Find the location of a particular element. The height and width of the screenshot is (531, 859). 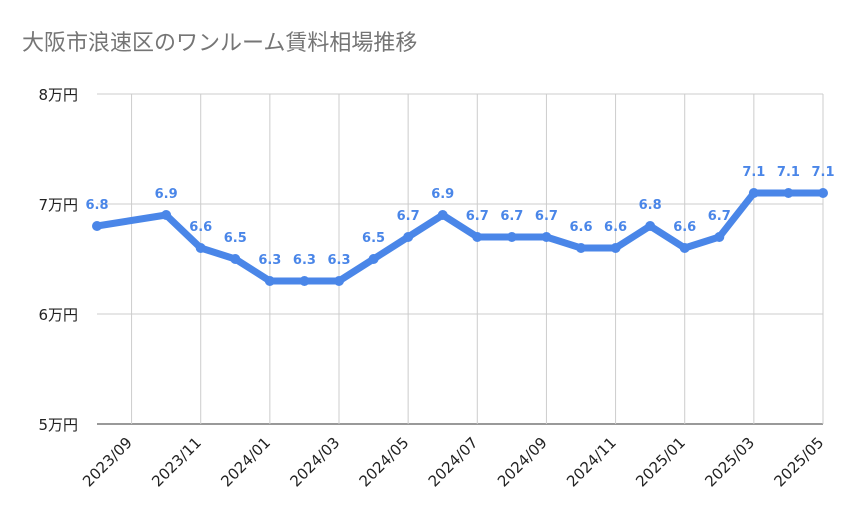

y-tick-label: 6万円 is located at coordinates (58, 315).